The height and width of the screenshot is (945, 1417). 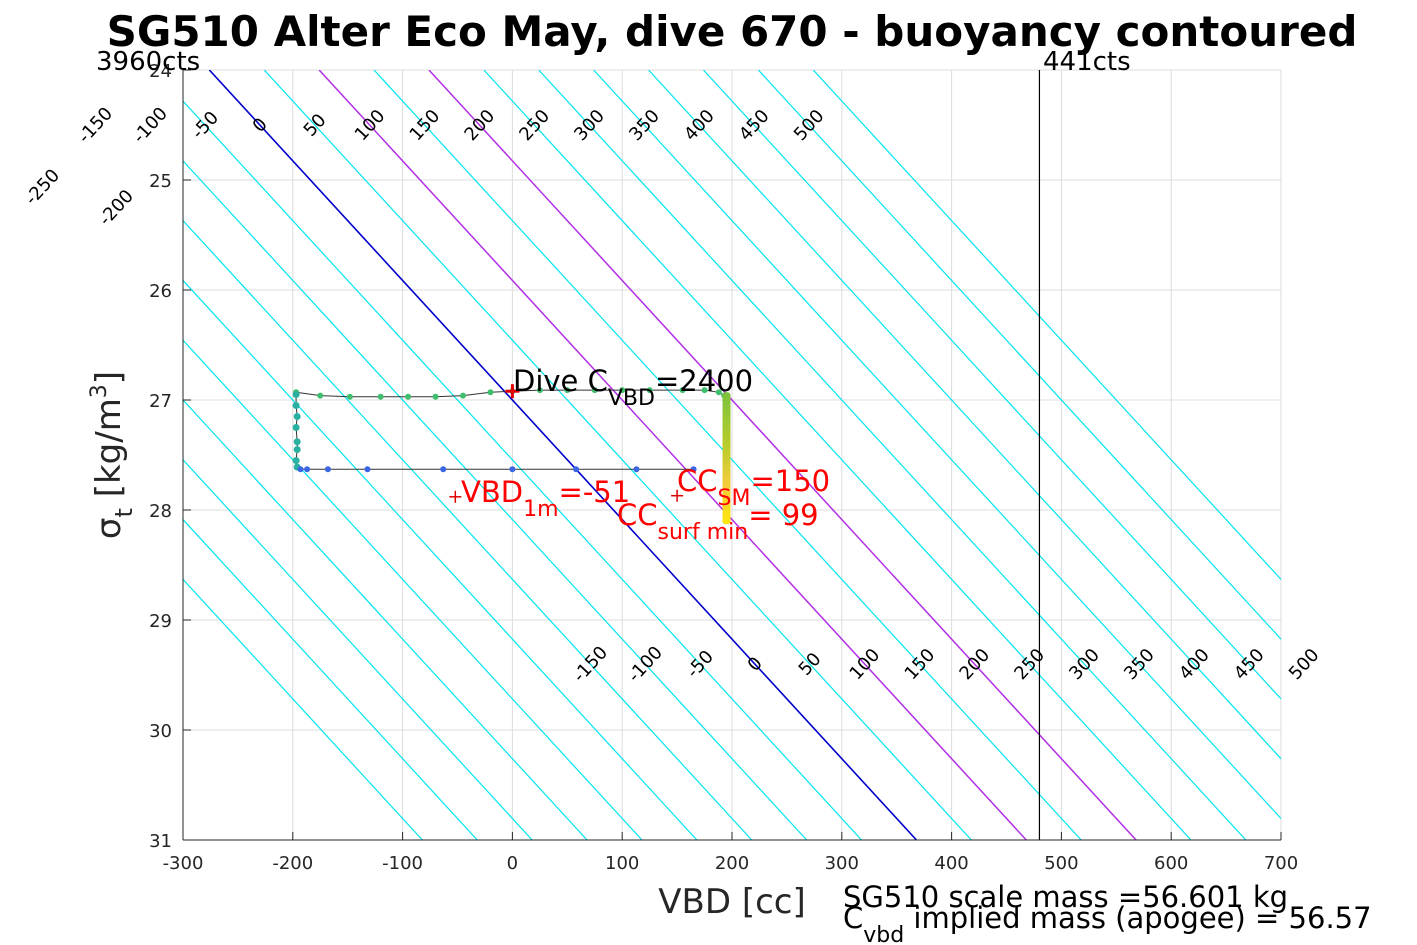 I want to click on x-tick-label: 700, so click(x=1281, y=863).